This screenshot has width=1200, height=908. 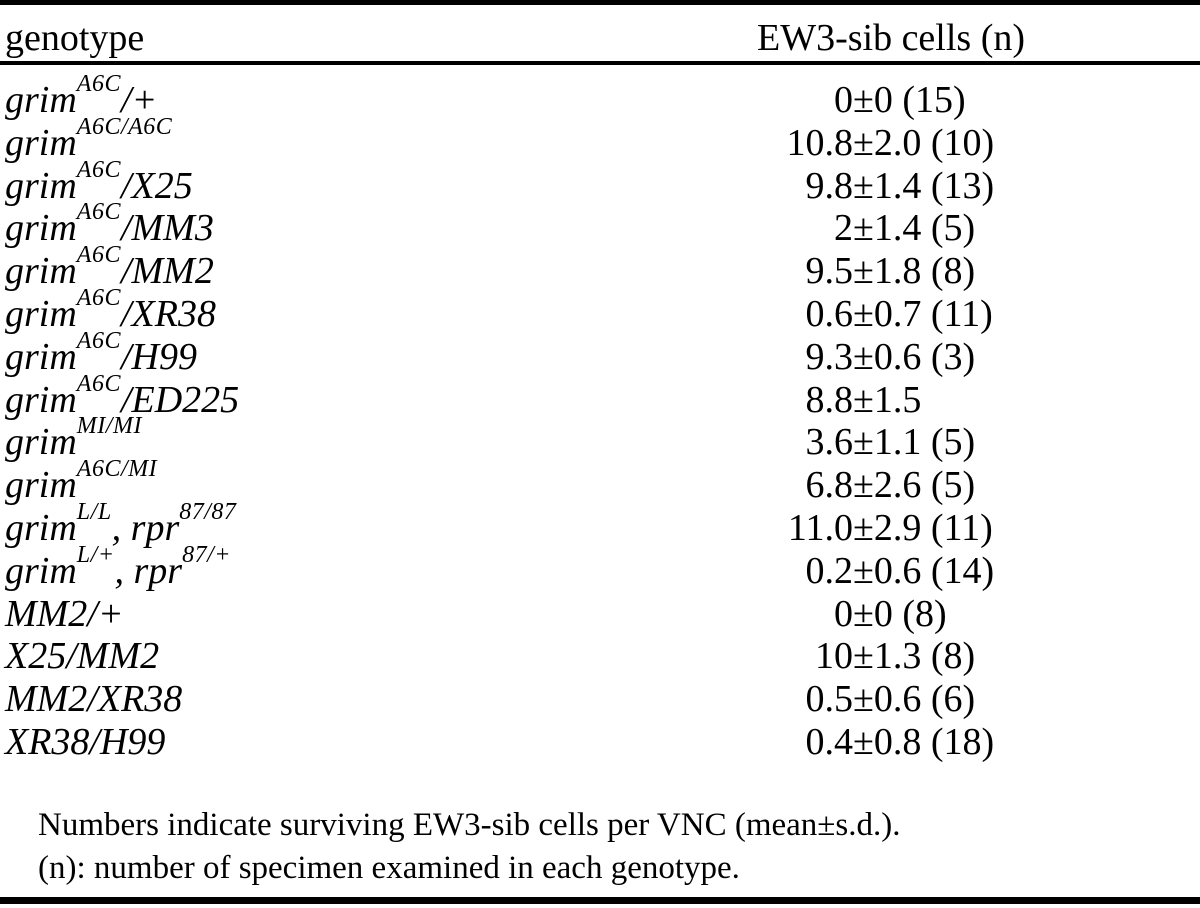 What do you see at coordinates (208, 511) in the screenshot?
I see `genotype-superscript: 87/87` at bounding box center [208, 511].